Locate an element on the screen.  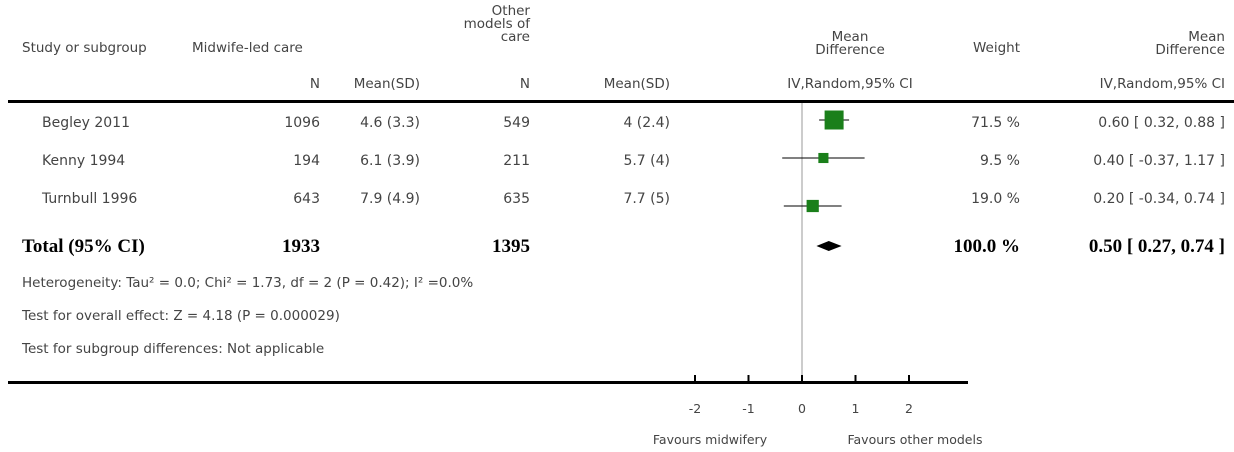
header-group2-line1: Other is located at coordinates (510, 11).